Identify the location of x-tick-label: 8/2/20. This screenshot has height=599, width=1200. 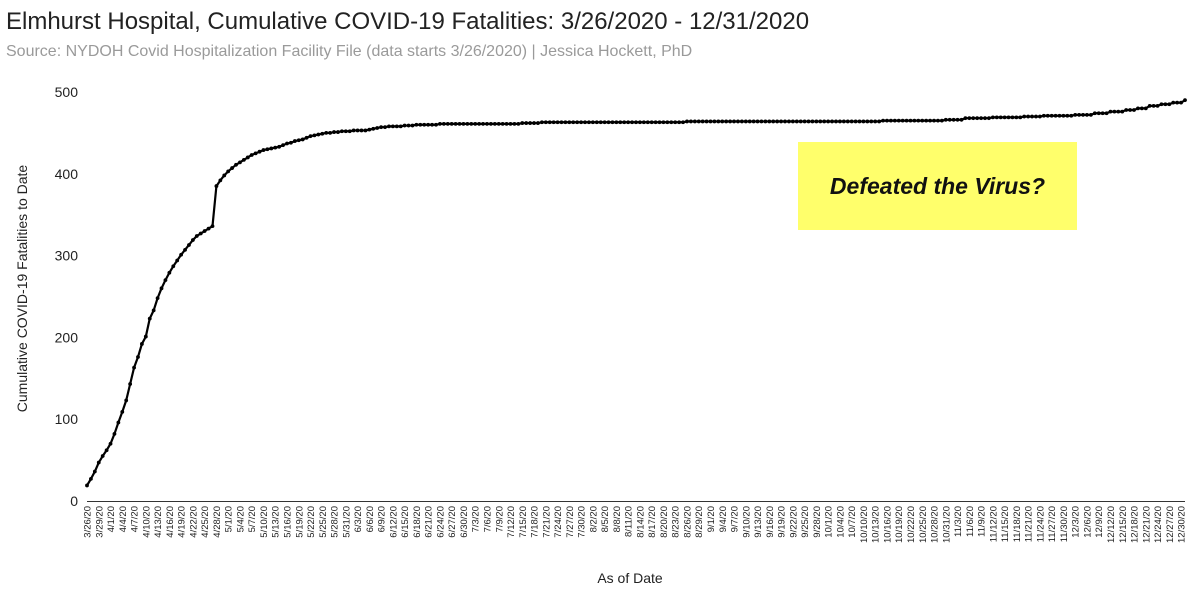
(593, 519).